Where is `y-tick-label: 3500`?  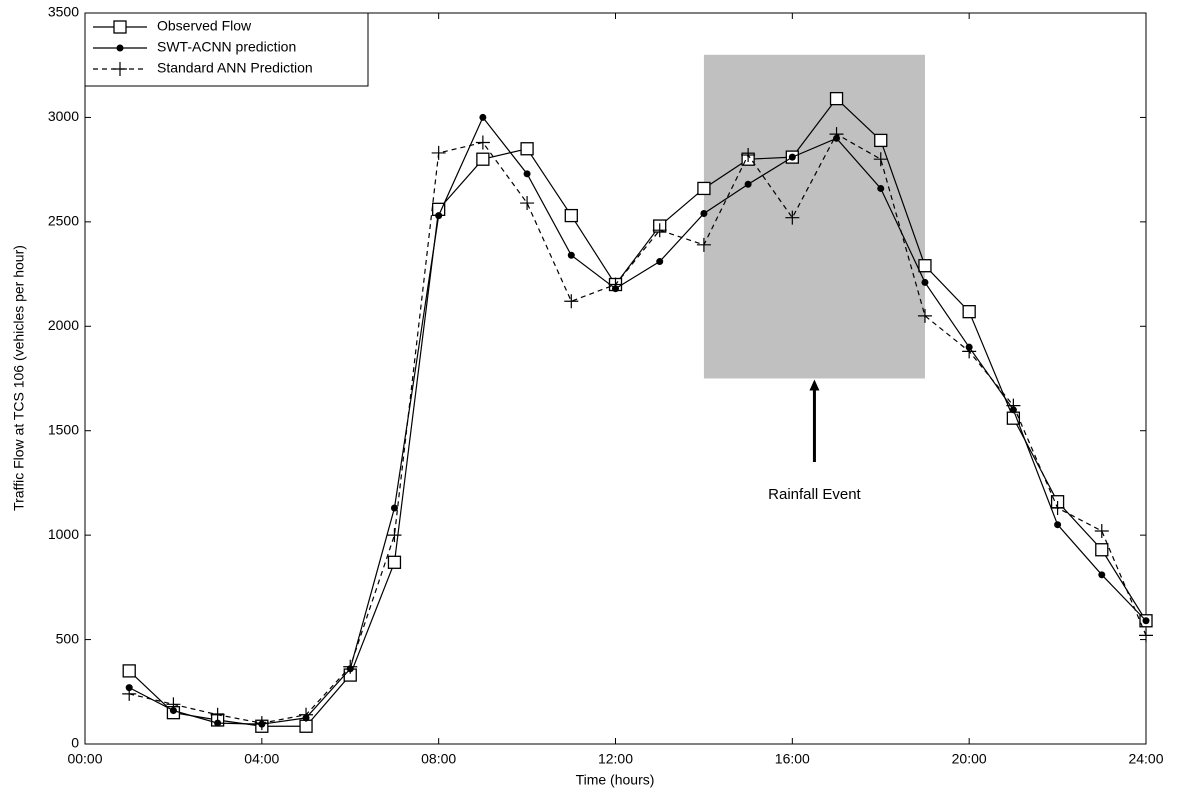
y-tick-label: 3500 is located at coordinates (63, 12).